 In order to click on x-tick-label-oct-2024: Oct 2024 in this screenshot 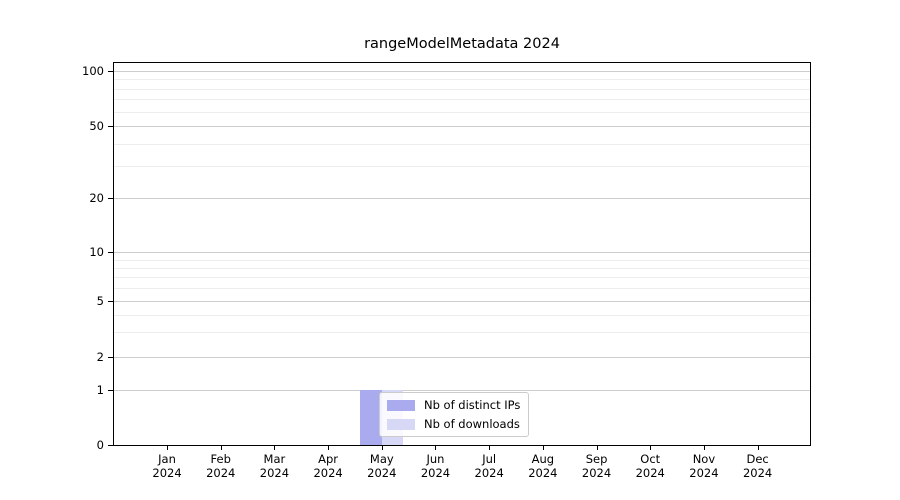, I will do `click(650, 466)`.